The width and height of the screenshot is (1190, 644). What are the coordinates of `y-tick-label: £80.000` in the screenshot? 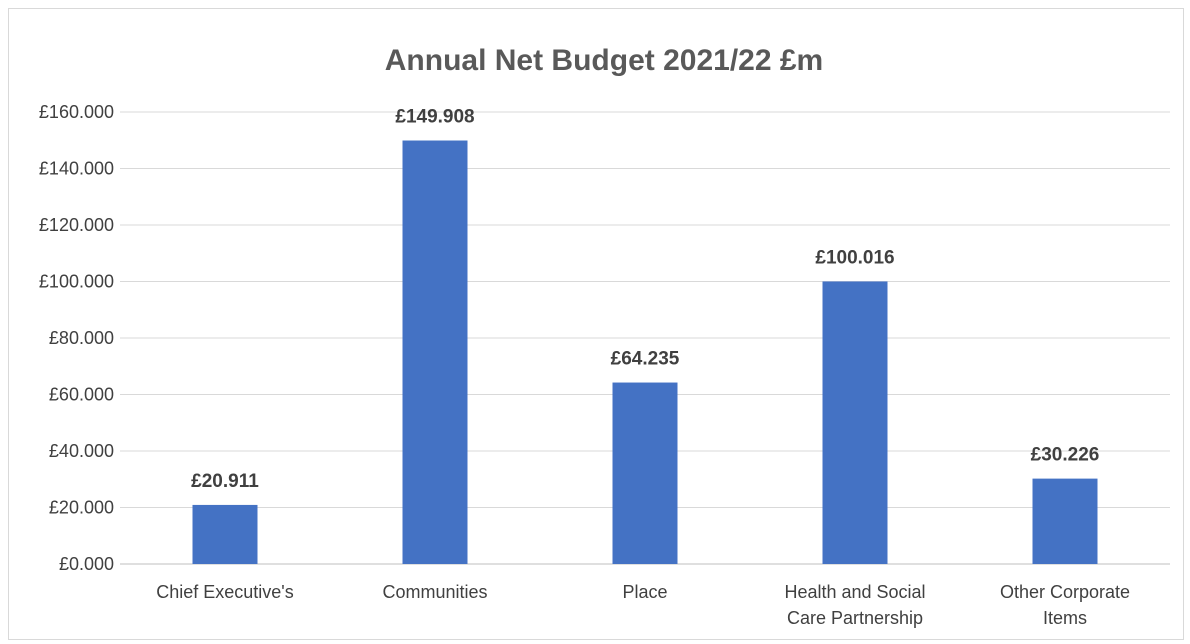 It's located at (81, 338).